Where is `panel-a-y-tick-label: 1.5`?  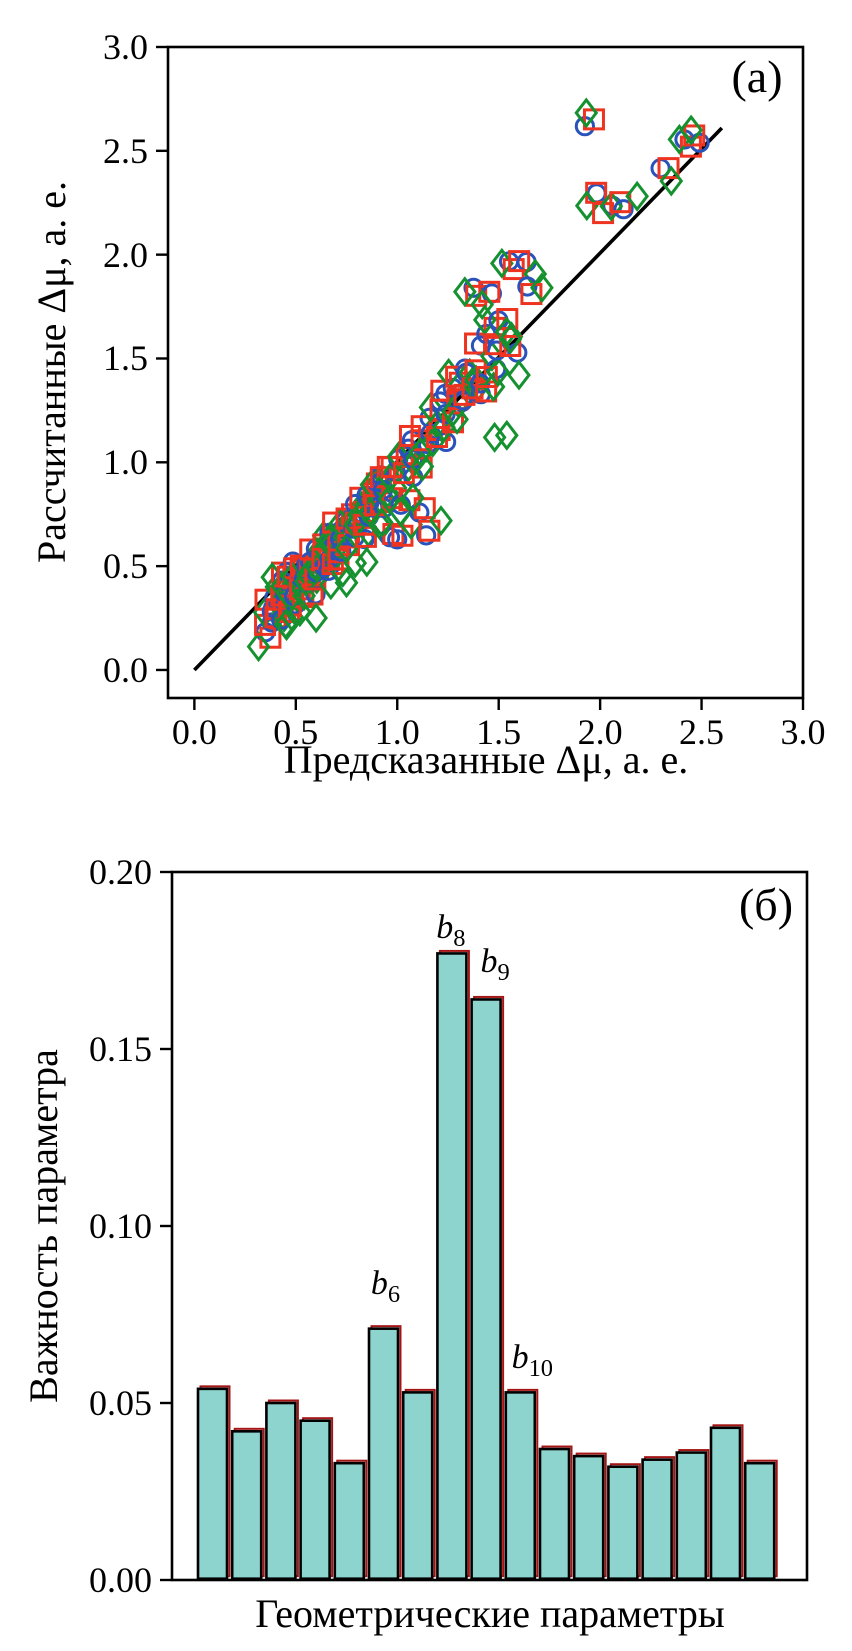 panel-a-y-tick-label: 1.5 is located at coordinates (125, 358).